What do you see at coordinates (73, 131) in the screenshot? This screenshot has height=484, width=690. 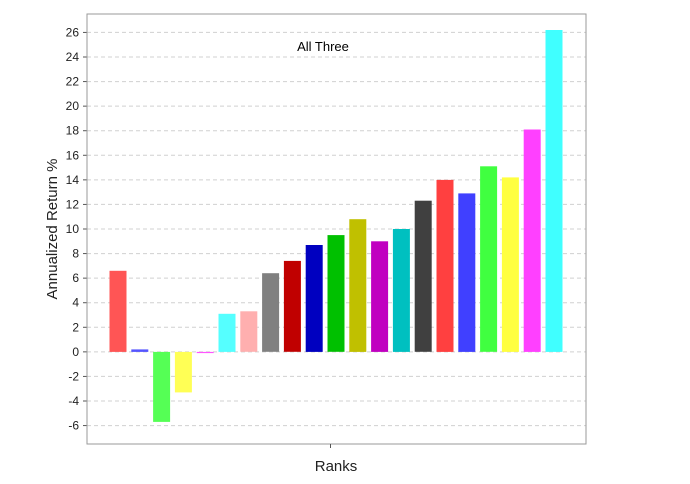 I see `y-tick-label: 18` at bounding box center [73, 131].